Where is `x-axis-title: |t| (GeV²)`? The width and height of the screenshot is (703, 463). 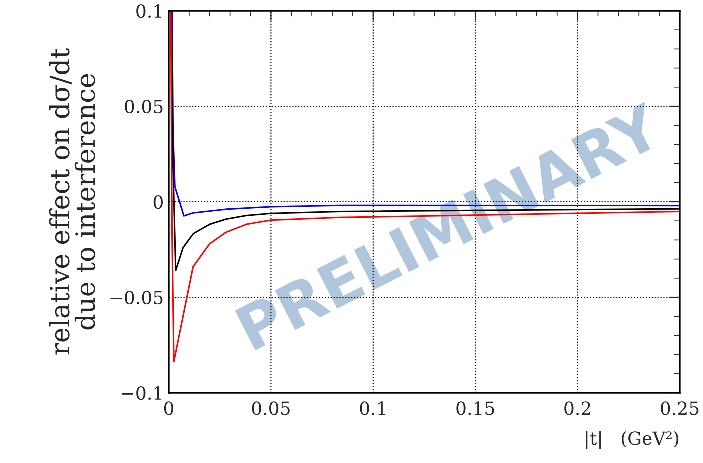
x-axis-title: |t| (GeV²) is located at coordinates (632, 440).